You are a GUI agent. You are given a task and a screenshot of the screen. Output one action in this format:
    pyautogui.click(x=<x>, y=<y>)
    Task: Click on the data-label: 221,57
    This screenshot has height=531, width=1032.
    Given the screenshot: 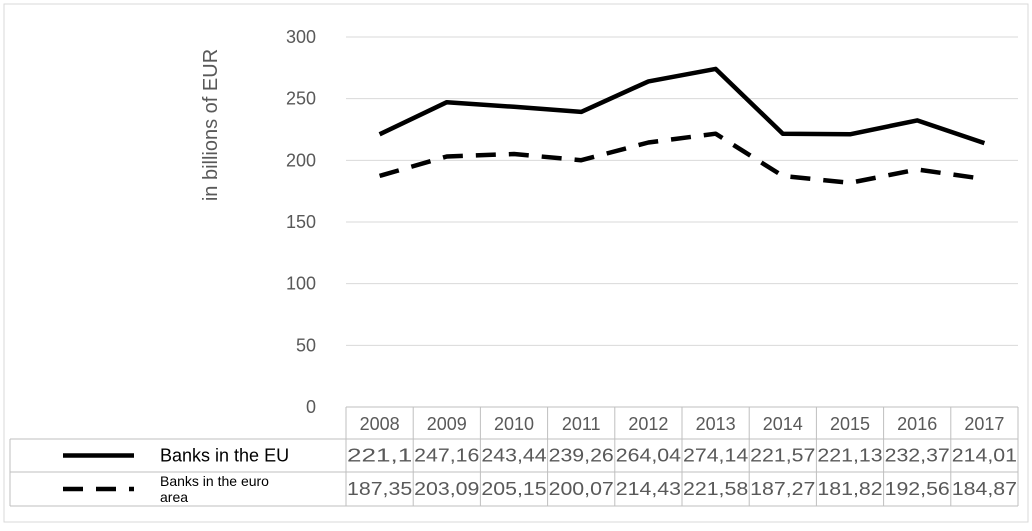 What is the action you would take?
    pyautogui.click(x=782, y=456)
    